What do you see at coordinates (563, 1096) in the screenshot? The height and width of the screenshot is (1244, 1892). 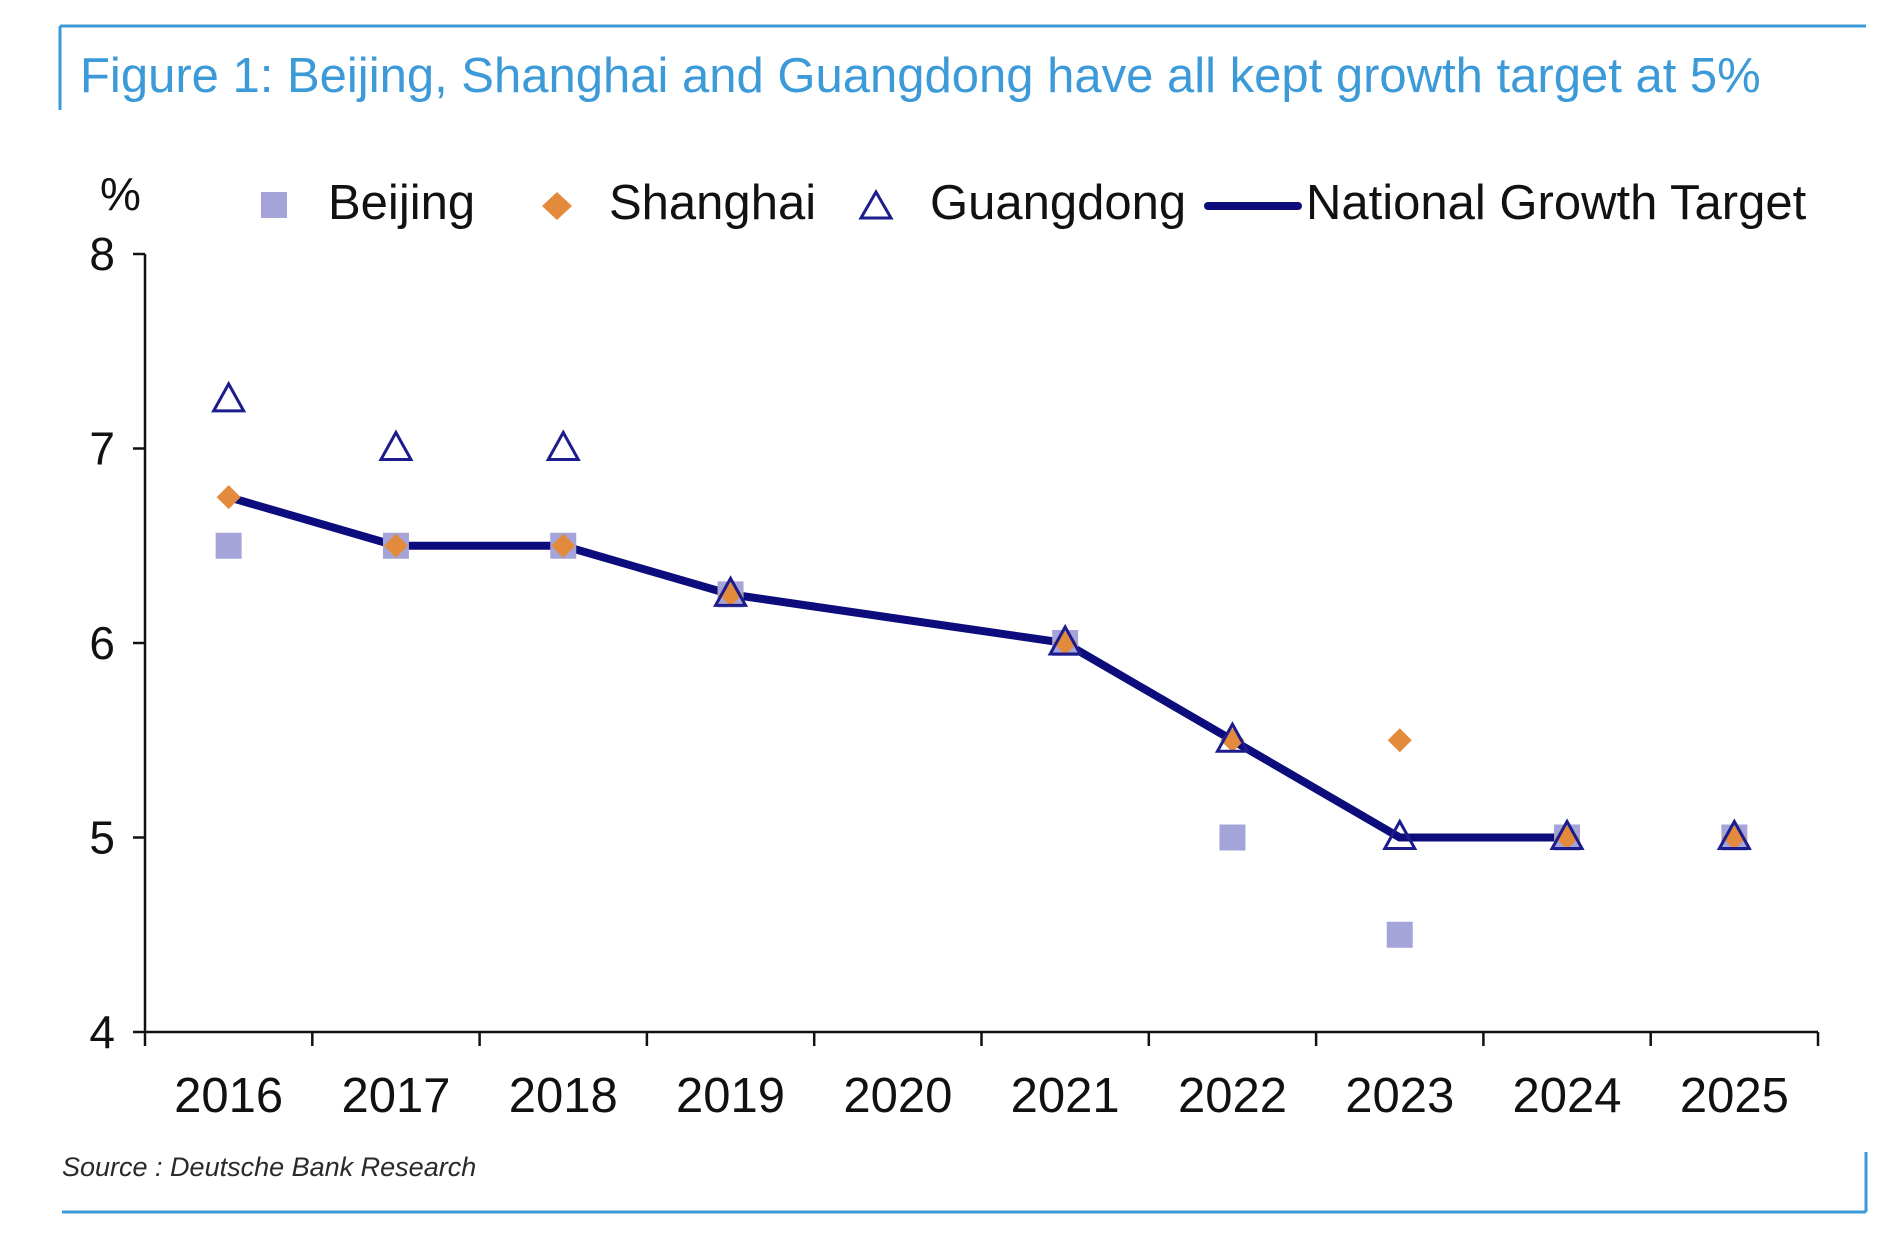 I see `x-tick-label: 2018` at bounding box center [563, 1096].